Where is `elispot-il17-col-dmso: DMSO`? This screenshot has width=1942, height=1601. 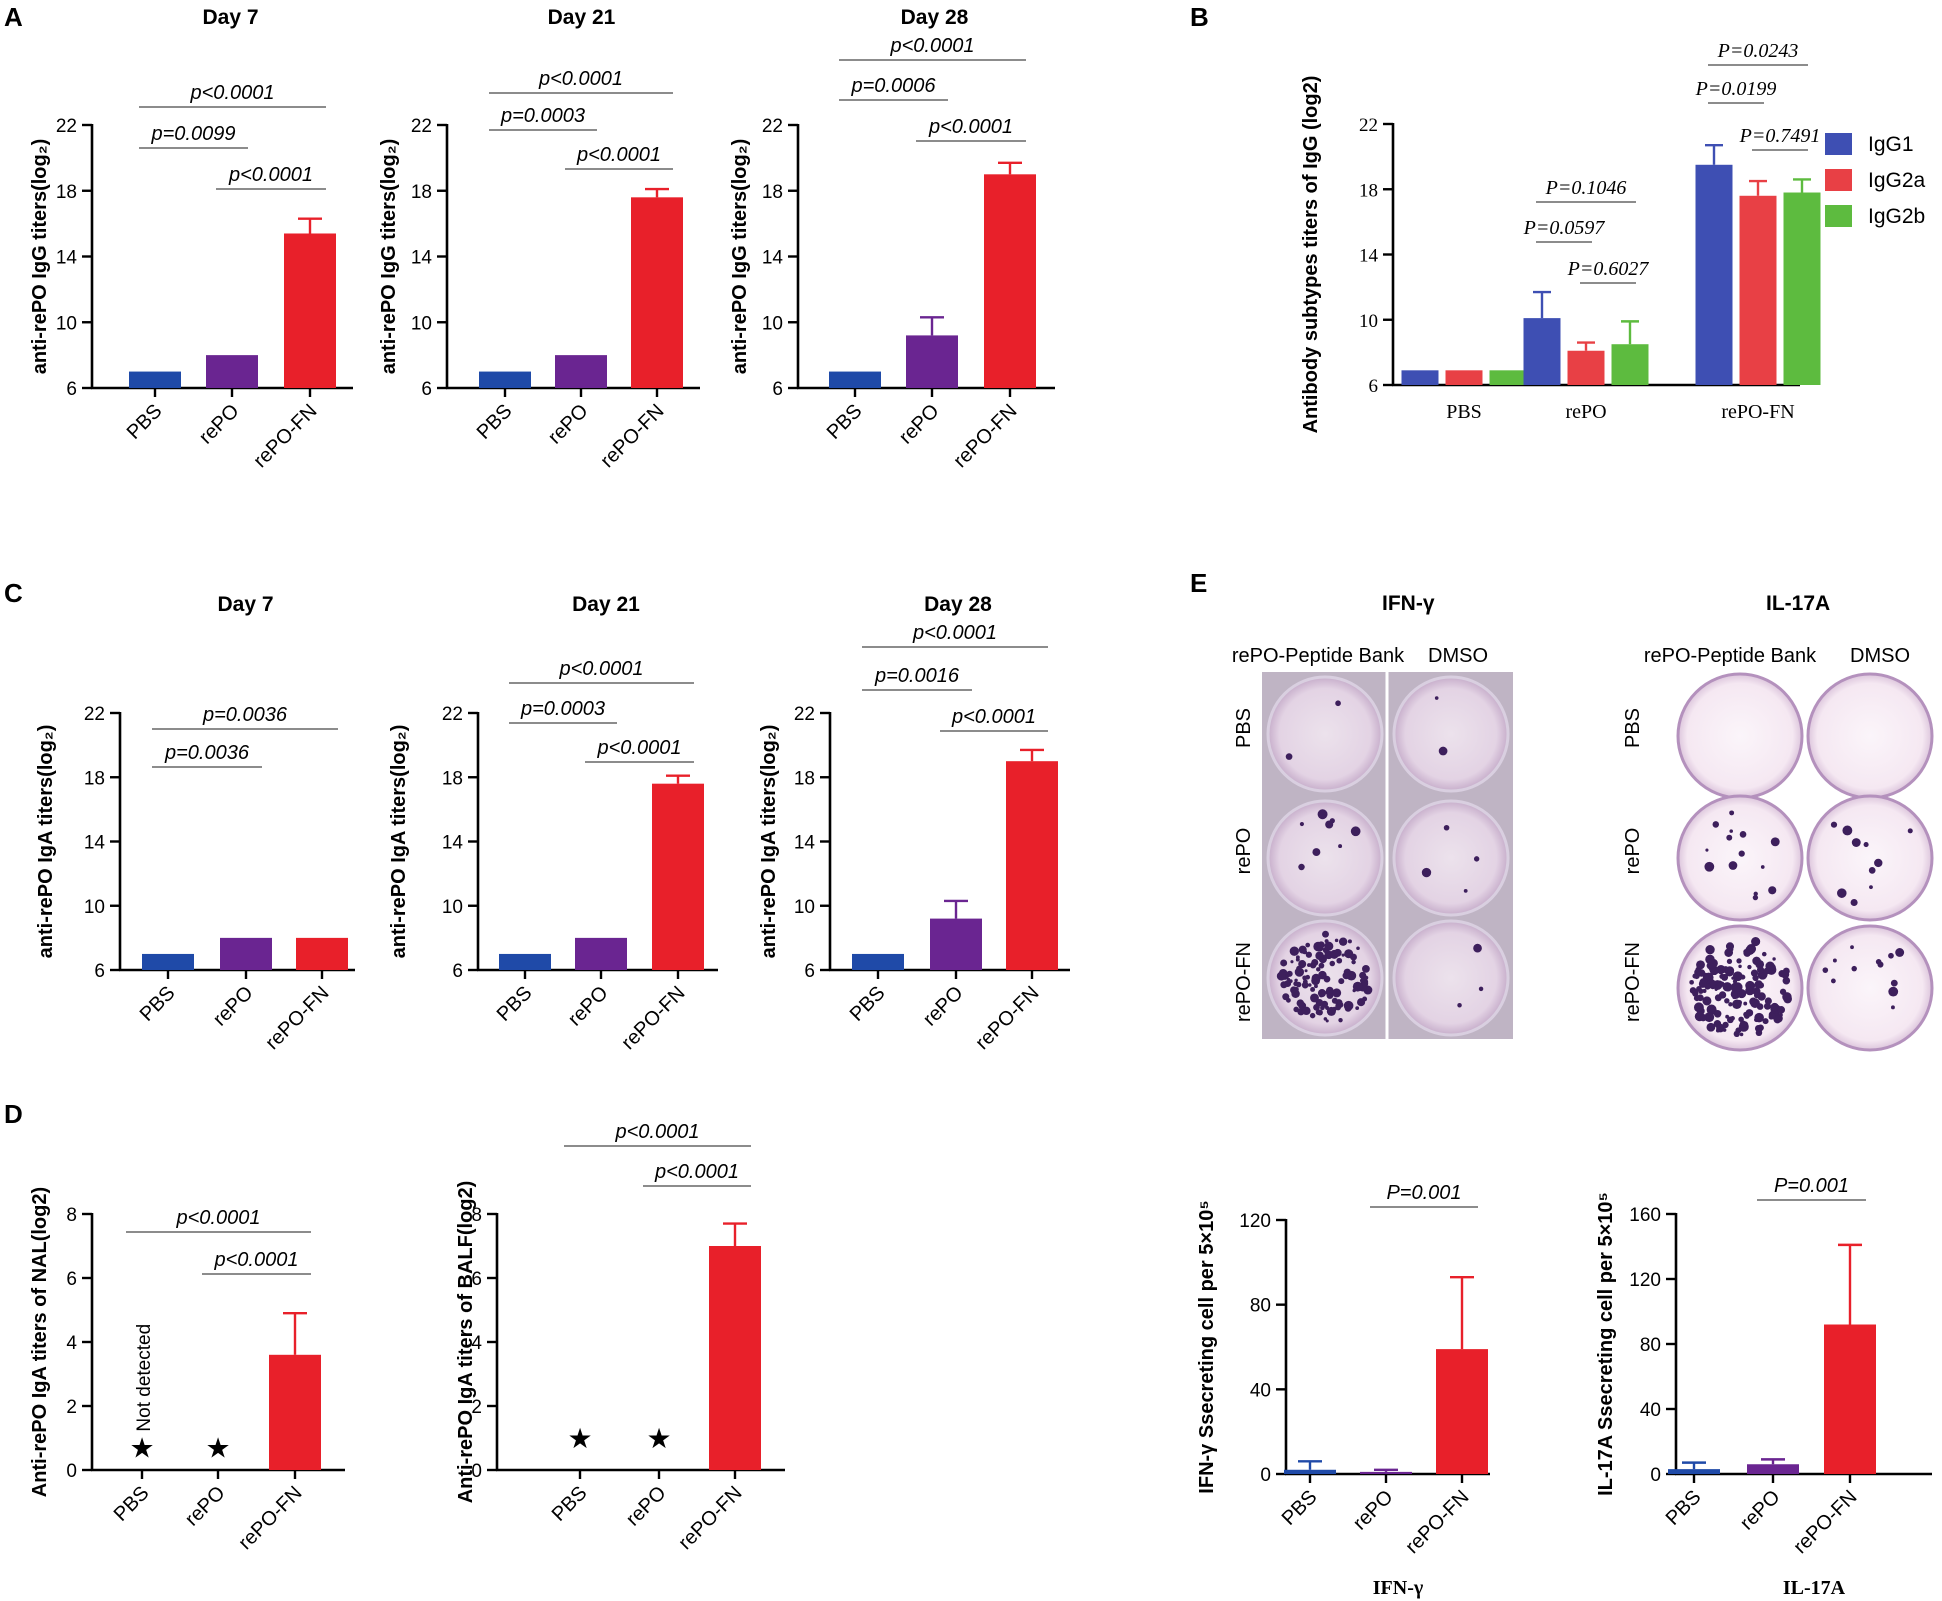
elispot-il17-col-dmso: DMSO is located at coordinates (1880, 656).